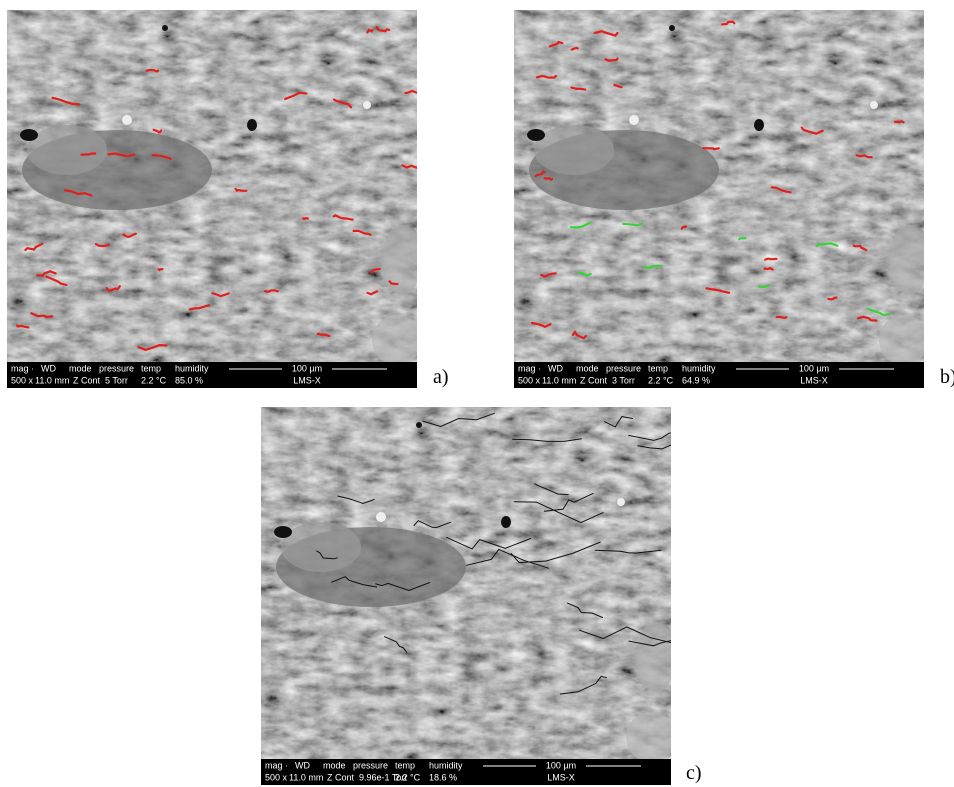 Image resolution: width=954 pixels, height=787 pixels. I want to click on databar-value: 2.2 °C, so click(408, 777).